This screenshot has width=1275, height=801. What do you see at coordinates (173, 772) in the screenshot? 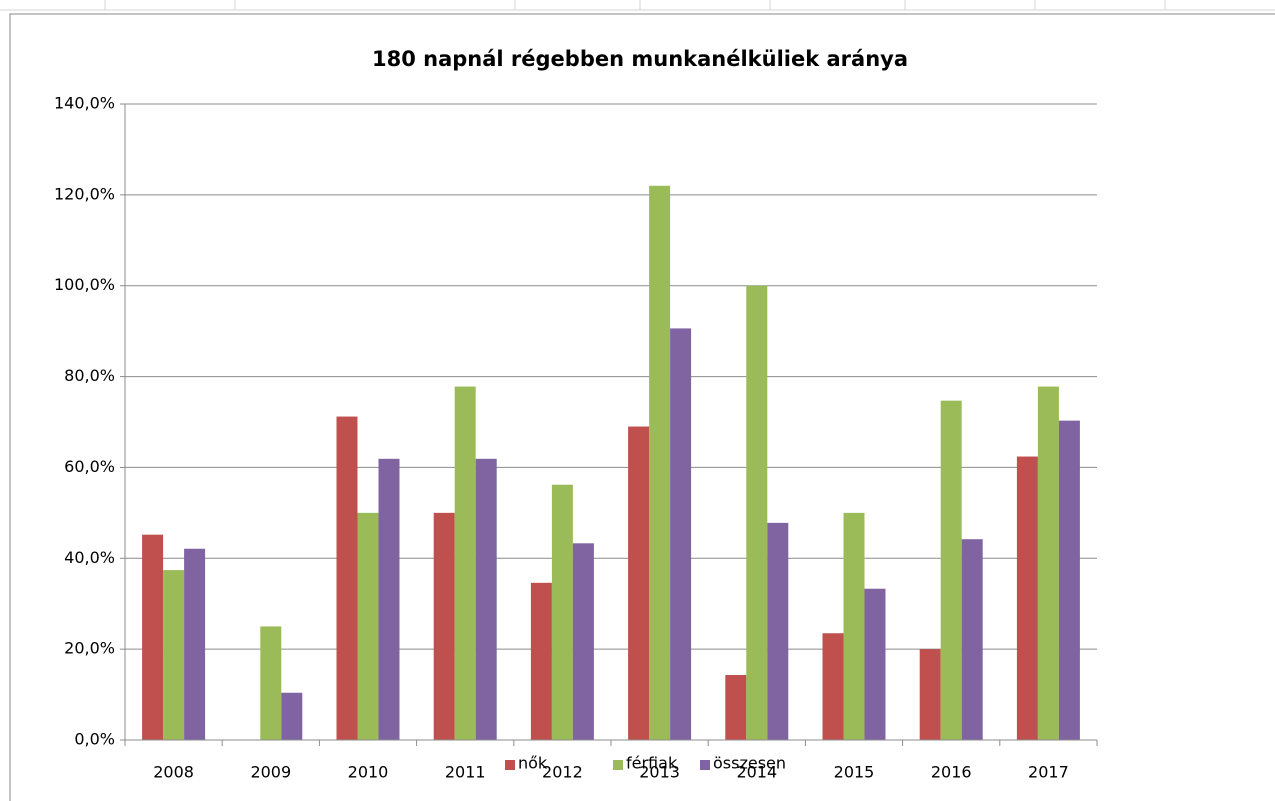
I see `x-tick-label: 2008` at bounding box center [173, 772].